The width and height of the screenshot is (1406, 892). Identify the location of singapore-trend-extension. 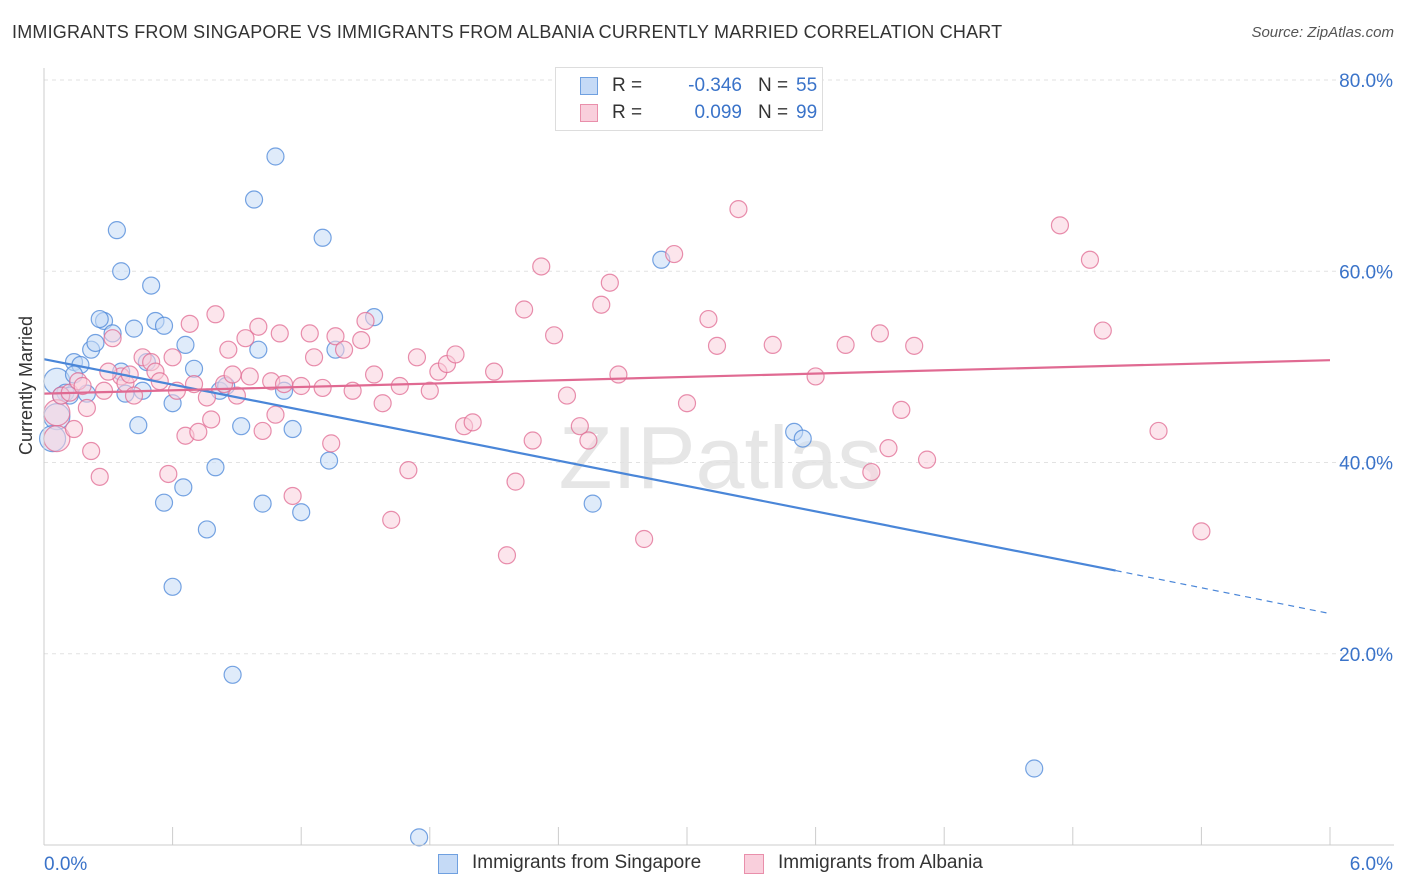
(1223, 592).